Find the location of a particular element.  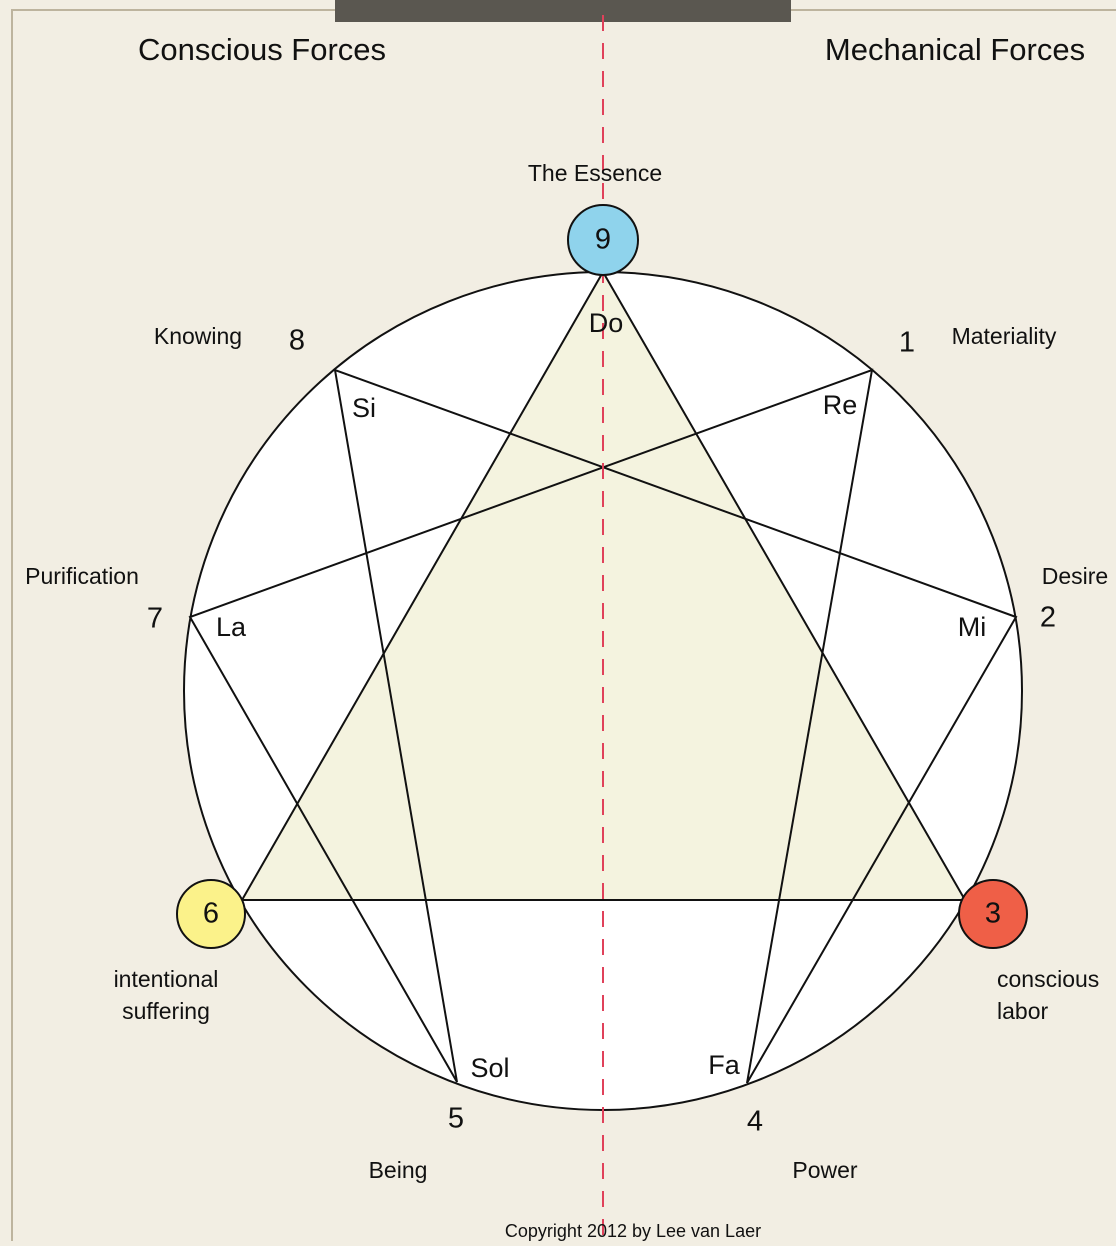

number: 9 is located at coordinates (603, 240).